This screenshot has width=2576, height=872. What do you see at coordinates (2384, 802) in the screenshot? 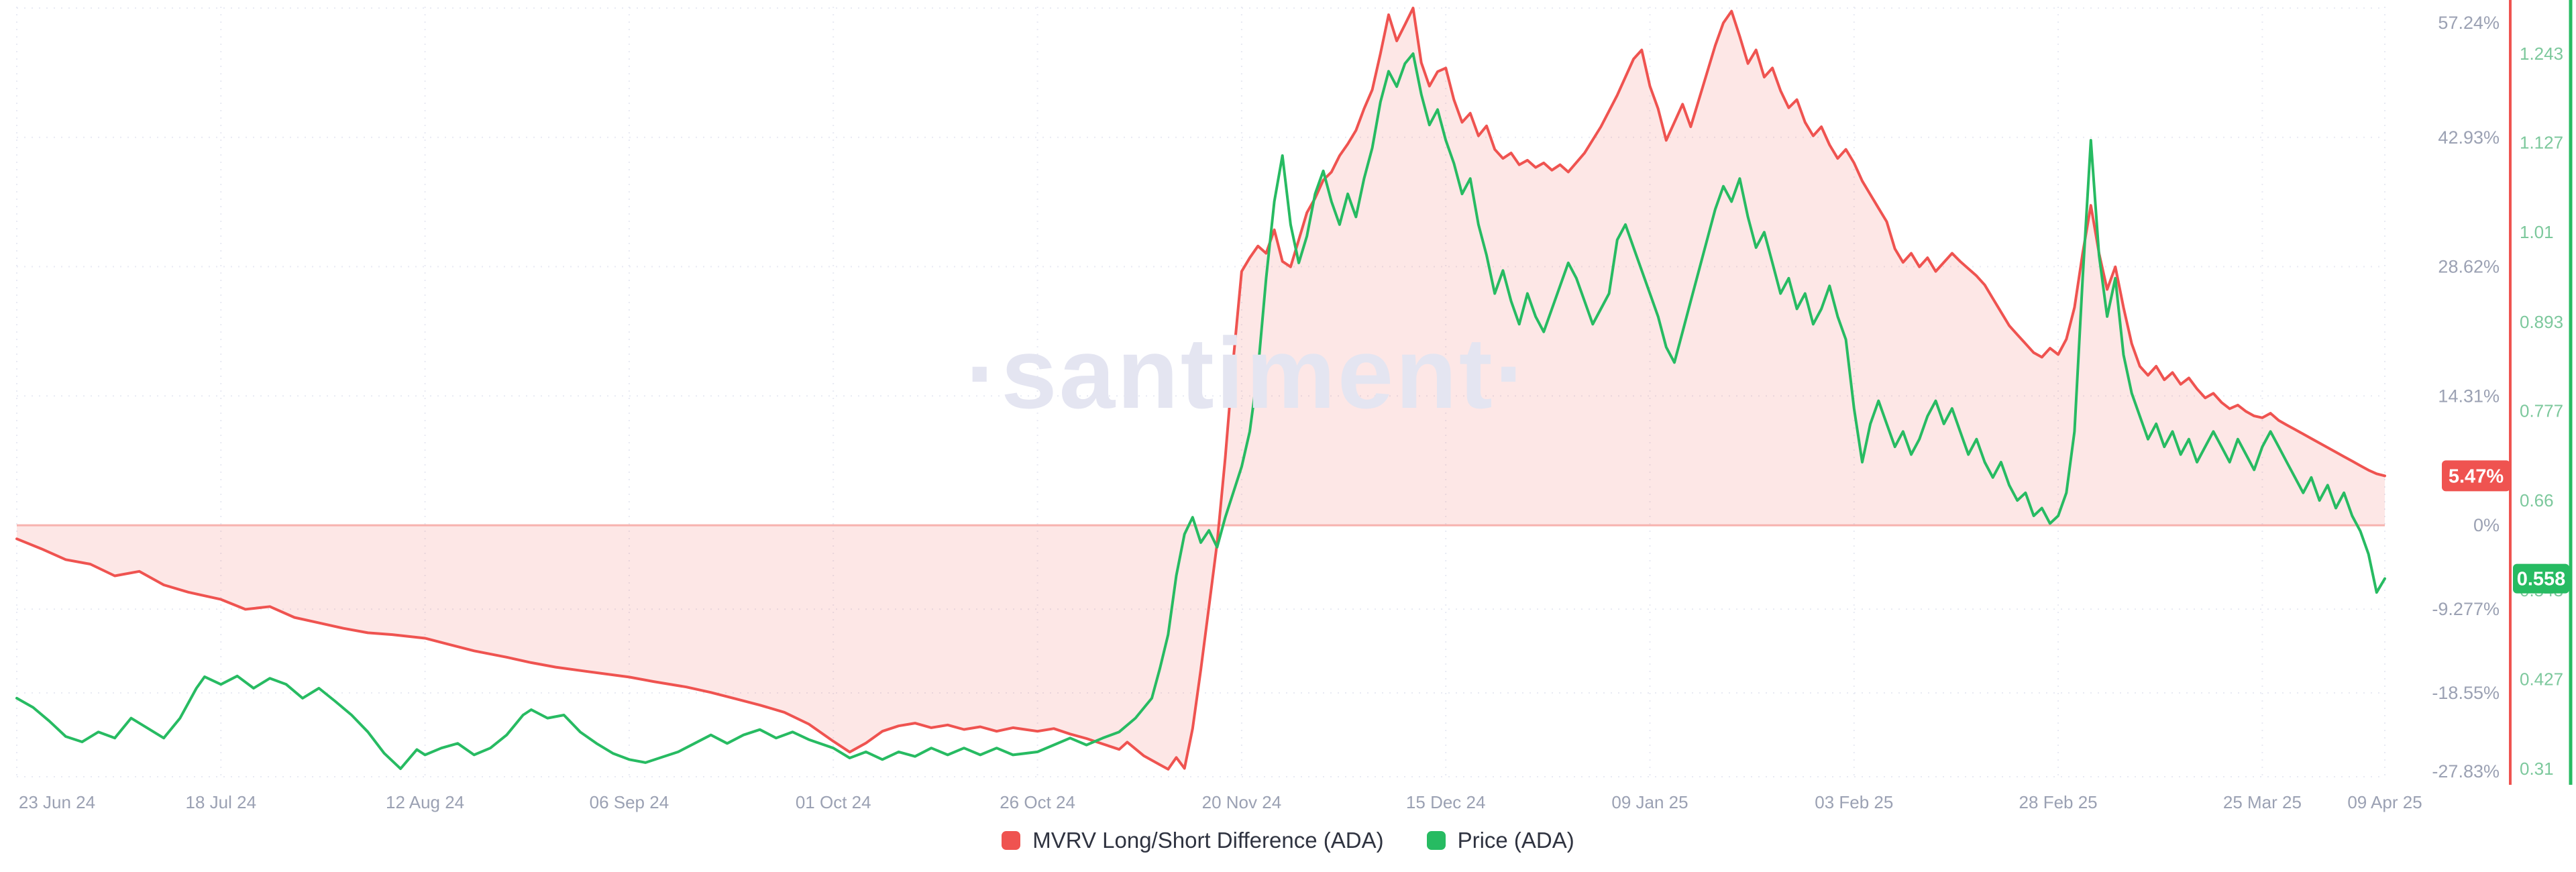
I see `date-axis-label: 09 Apr 25` at bounding box center [2384, 802].